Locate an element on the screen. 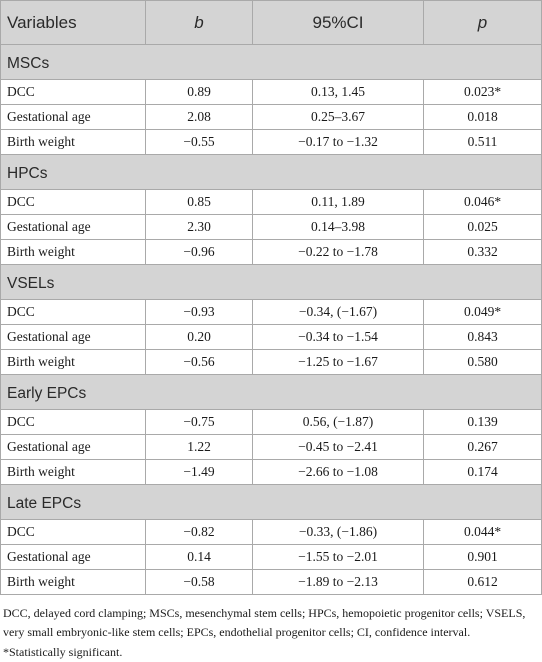  ci-cell: −0.17 to −1.32 is located at coordinates (338, 142).